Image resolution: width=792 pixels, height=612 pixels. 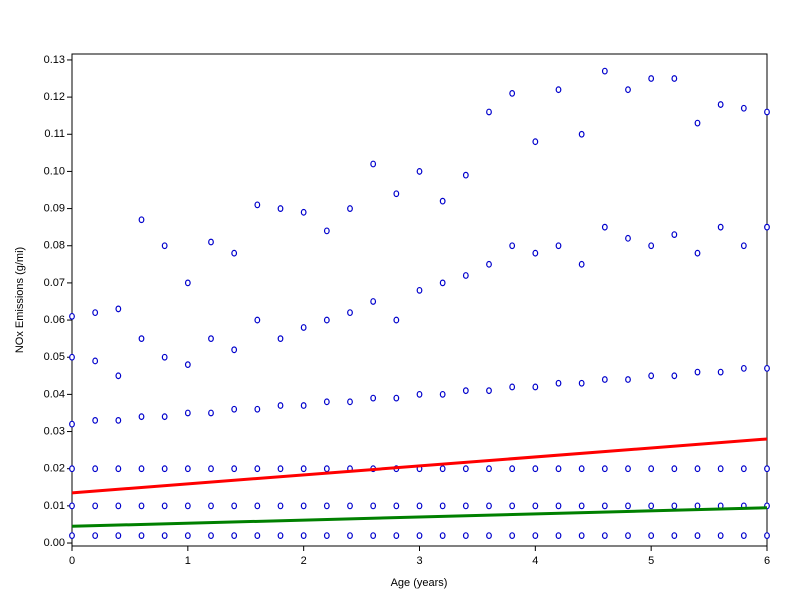 I want to click on y-tick-label: 0.13, so click(x=54, y=60).